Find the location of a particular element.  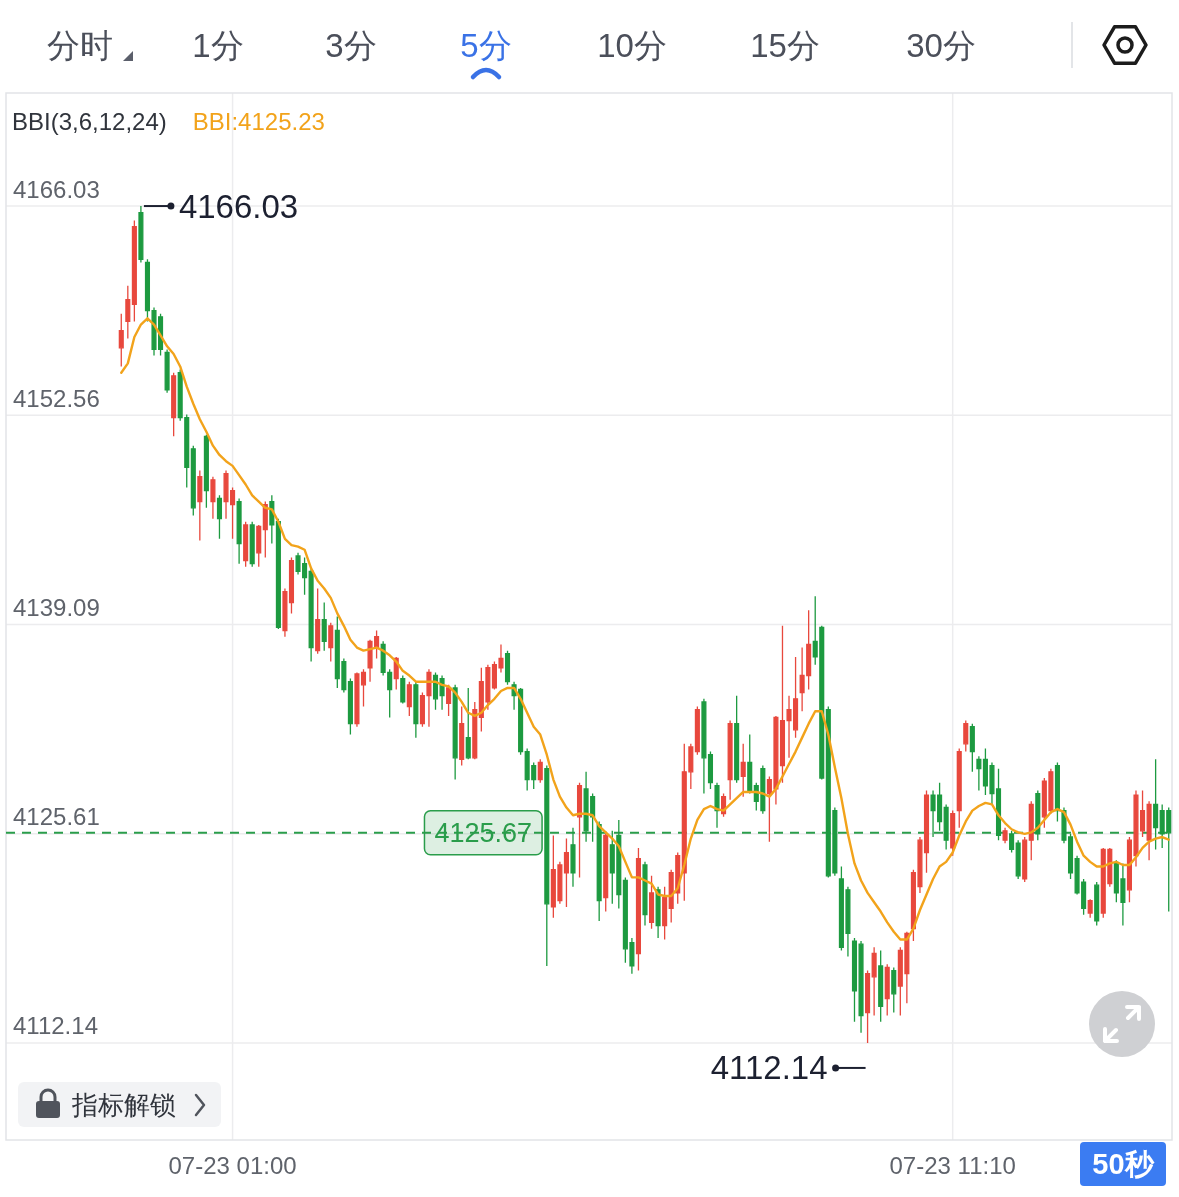

annotation: 指标解锁 is located at coordinates (123, 1105).